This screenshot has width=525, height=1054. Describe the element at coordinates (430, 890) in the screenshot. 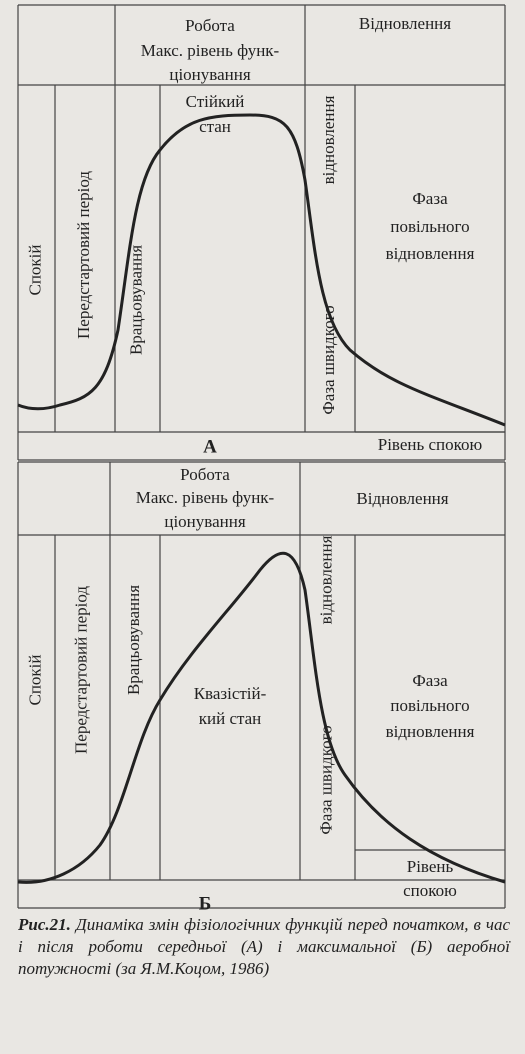

I see `baseline-label: спокою` at that location.